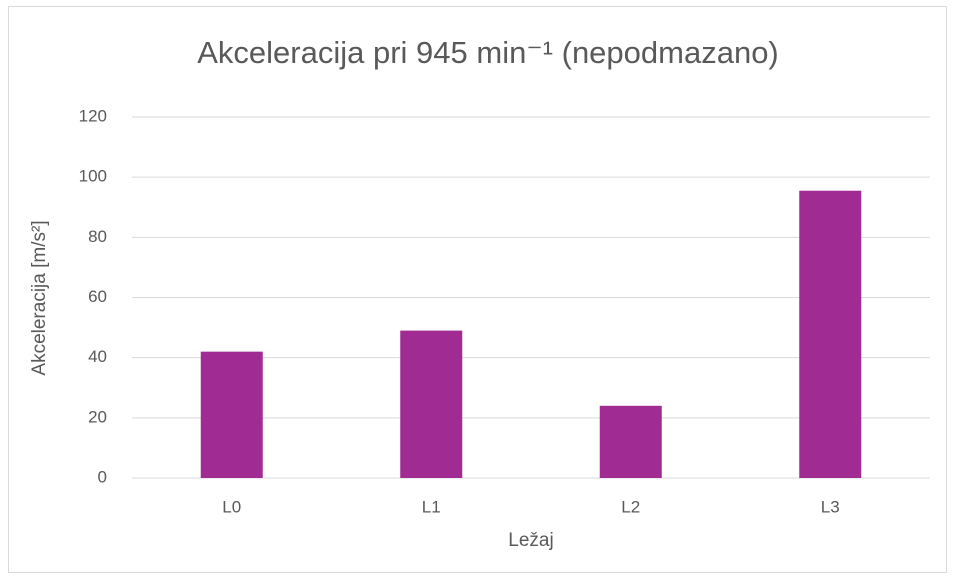 This screenshot has width=954, height=578. I want to click on y-tick-label: 40, so click(97, 356).